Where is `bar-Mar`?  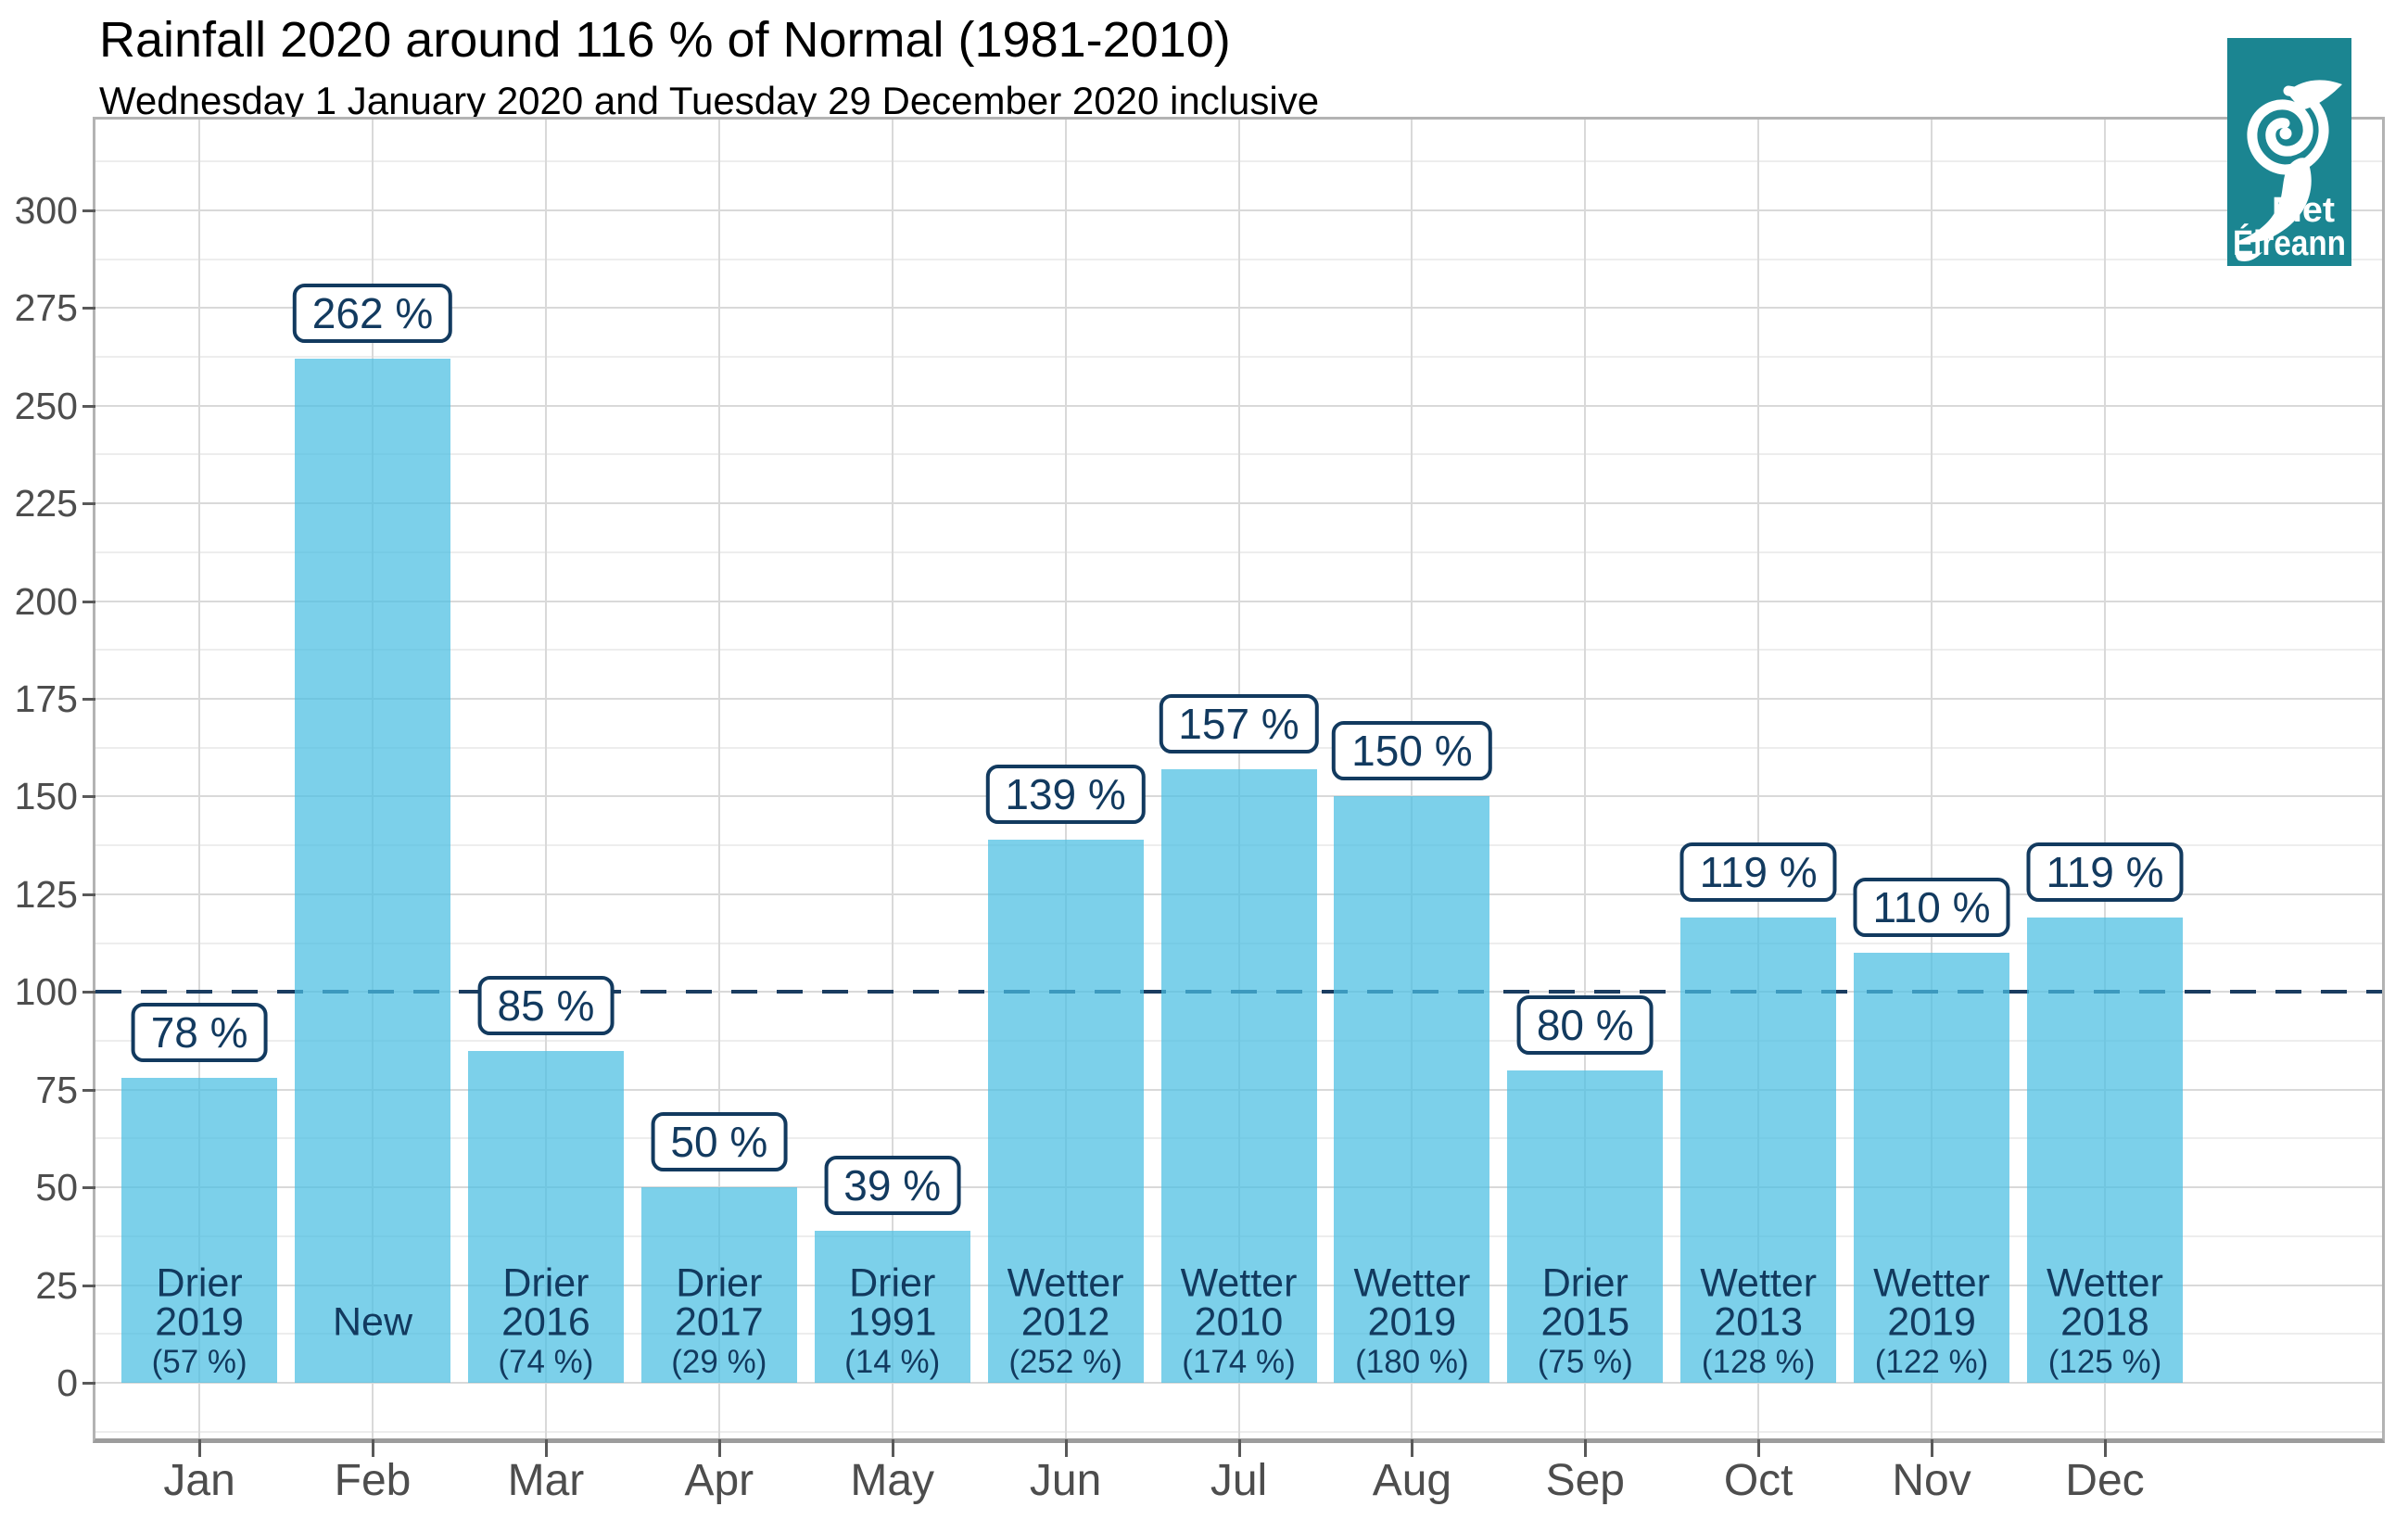
bar-Mar is located at coordinates (546, 1217).